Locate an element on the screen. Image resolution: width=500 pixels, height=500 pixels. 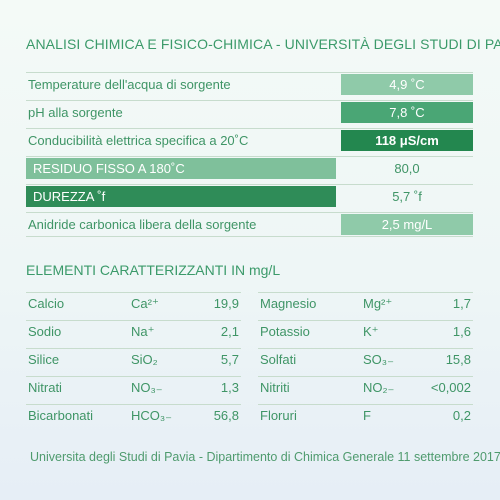
element-value: <0,002 is located at coordinates (450, 387).